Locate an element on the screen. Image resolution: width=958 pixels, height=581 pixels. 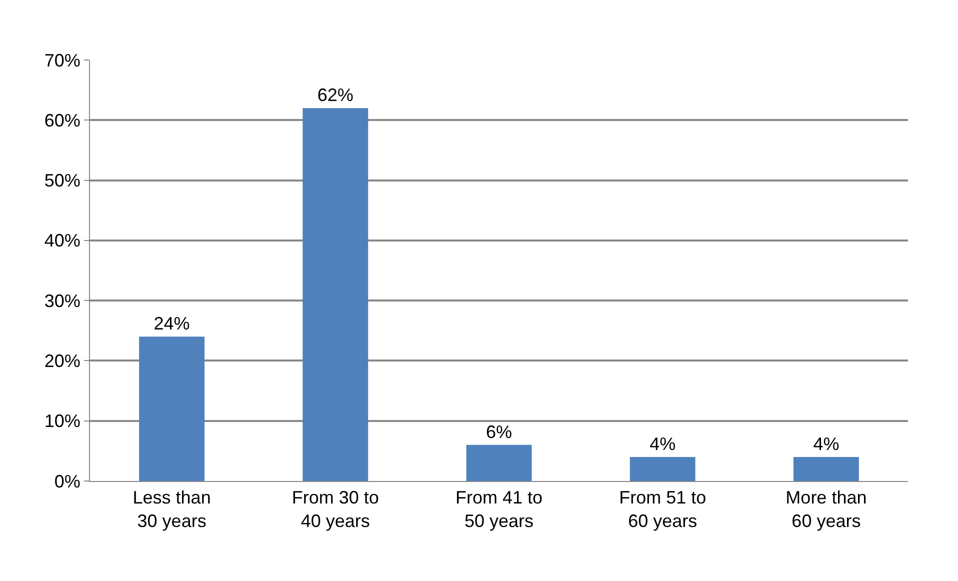
x-tick-label: From 30 to 40 years is located at coordinates (335, 509).